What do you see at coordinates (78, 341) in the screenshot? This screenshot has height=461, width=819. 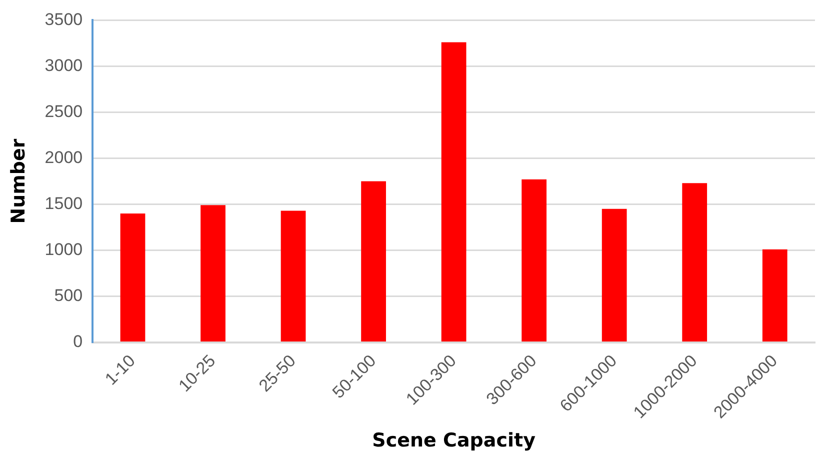 I see `y-tick-label: 0` at bounding box center [78, 341].